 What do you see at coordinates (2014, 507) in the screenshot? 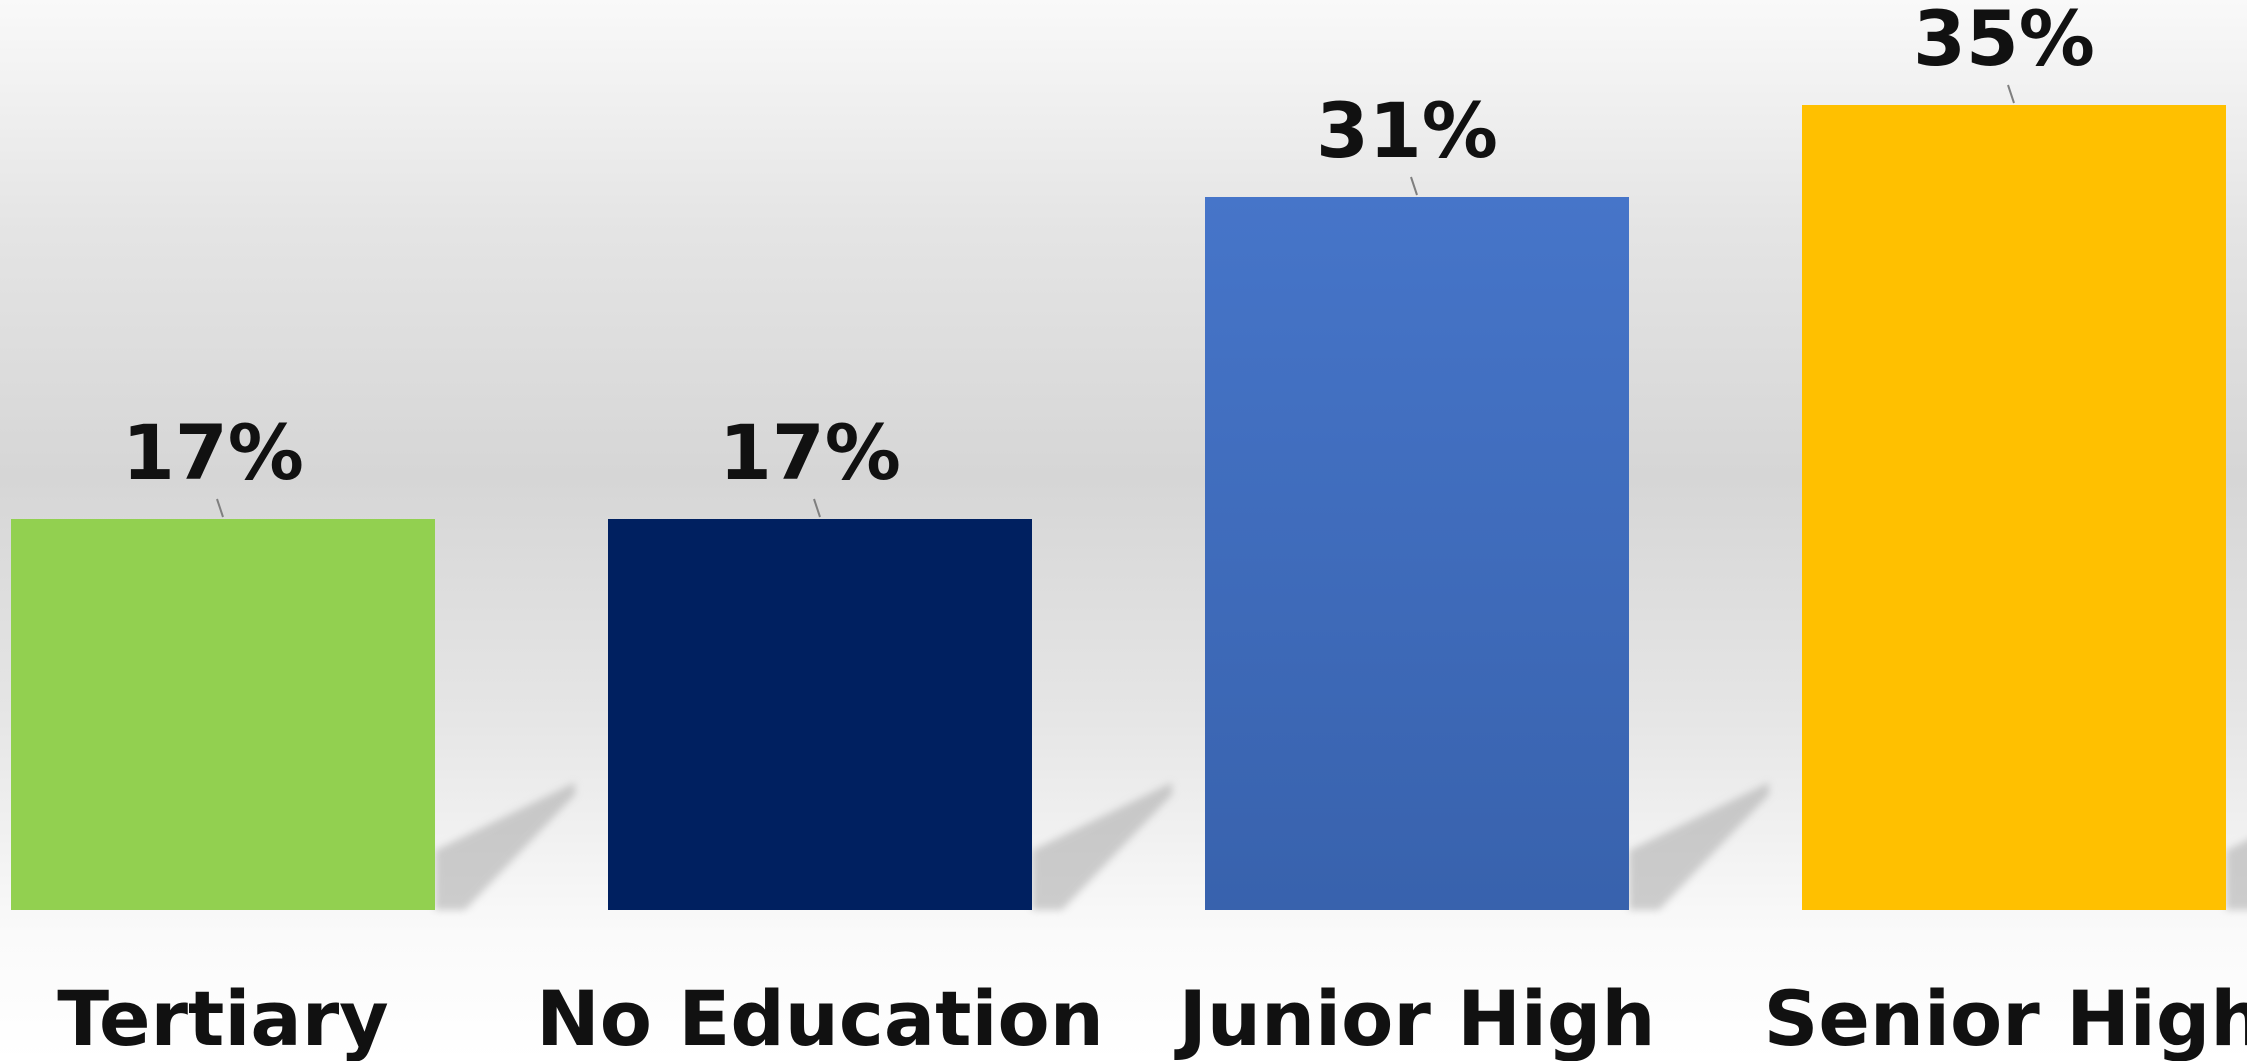
I see `bar-senior-high` at bounding box center [2014, 507].